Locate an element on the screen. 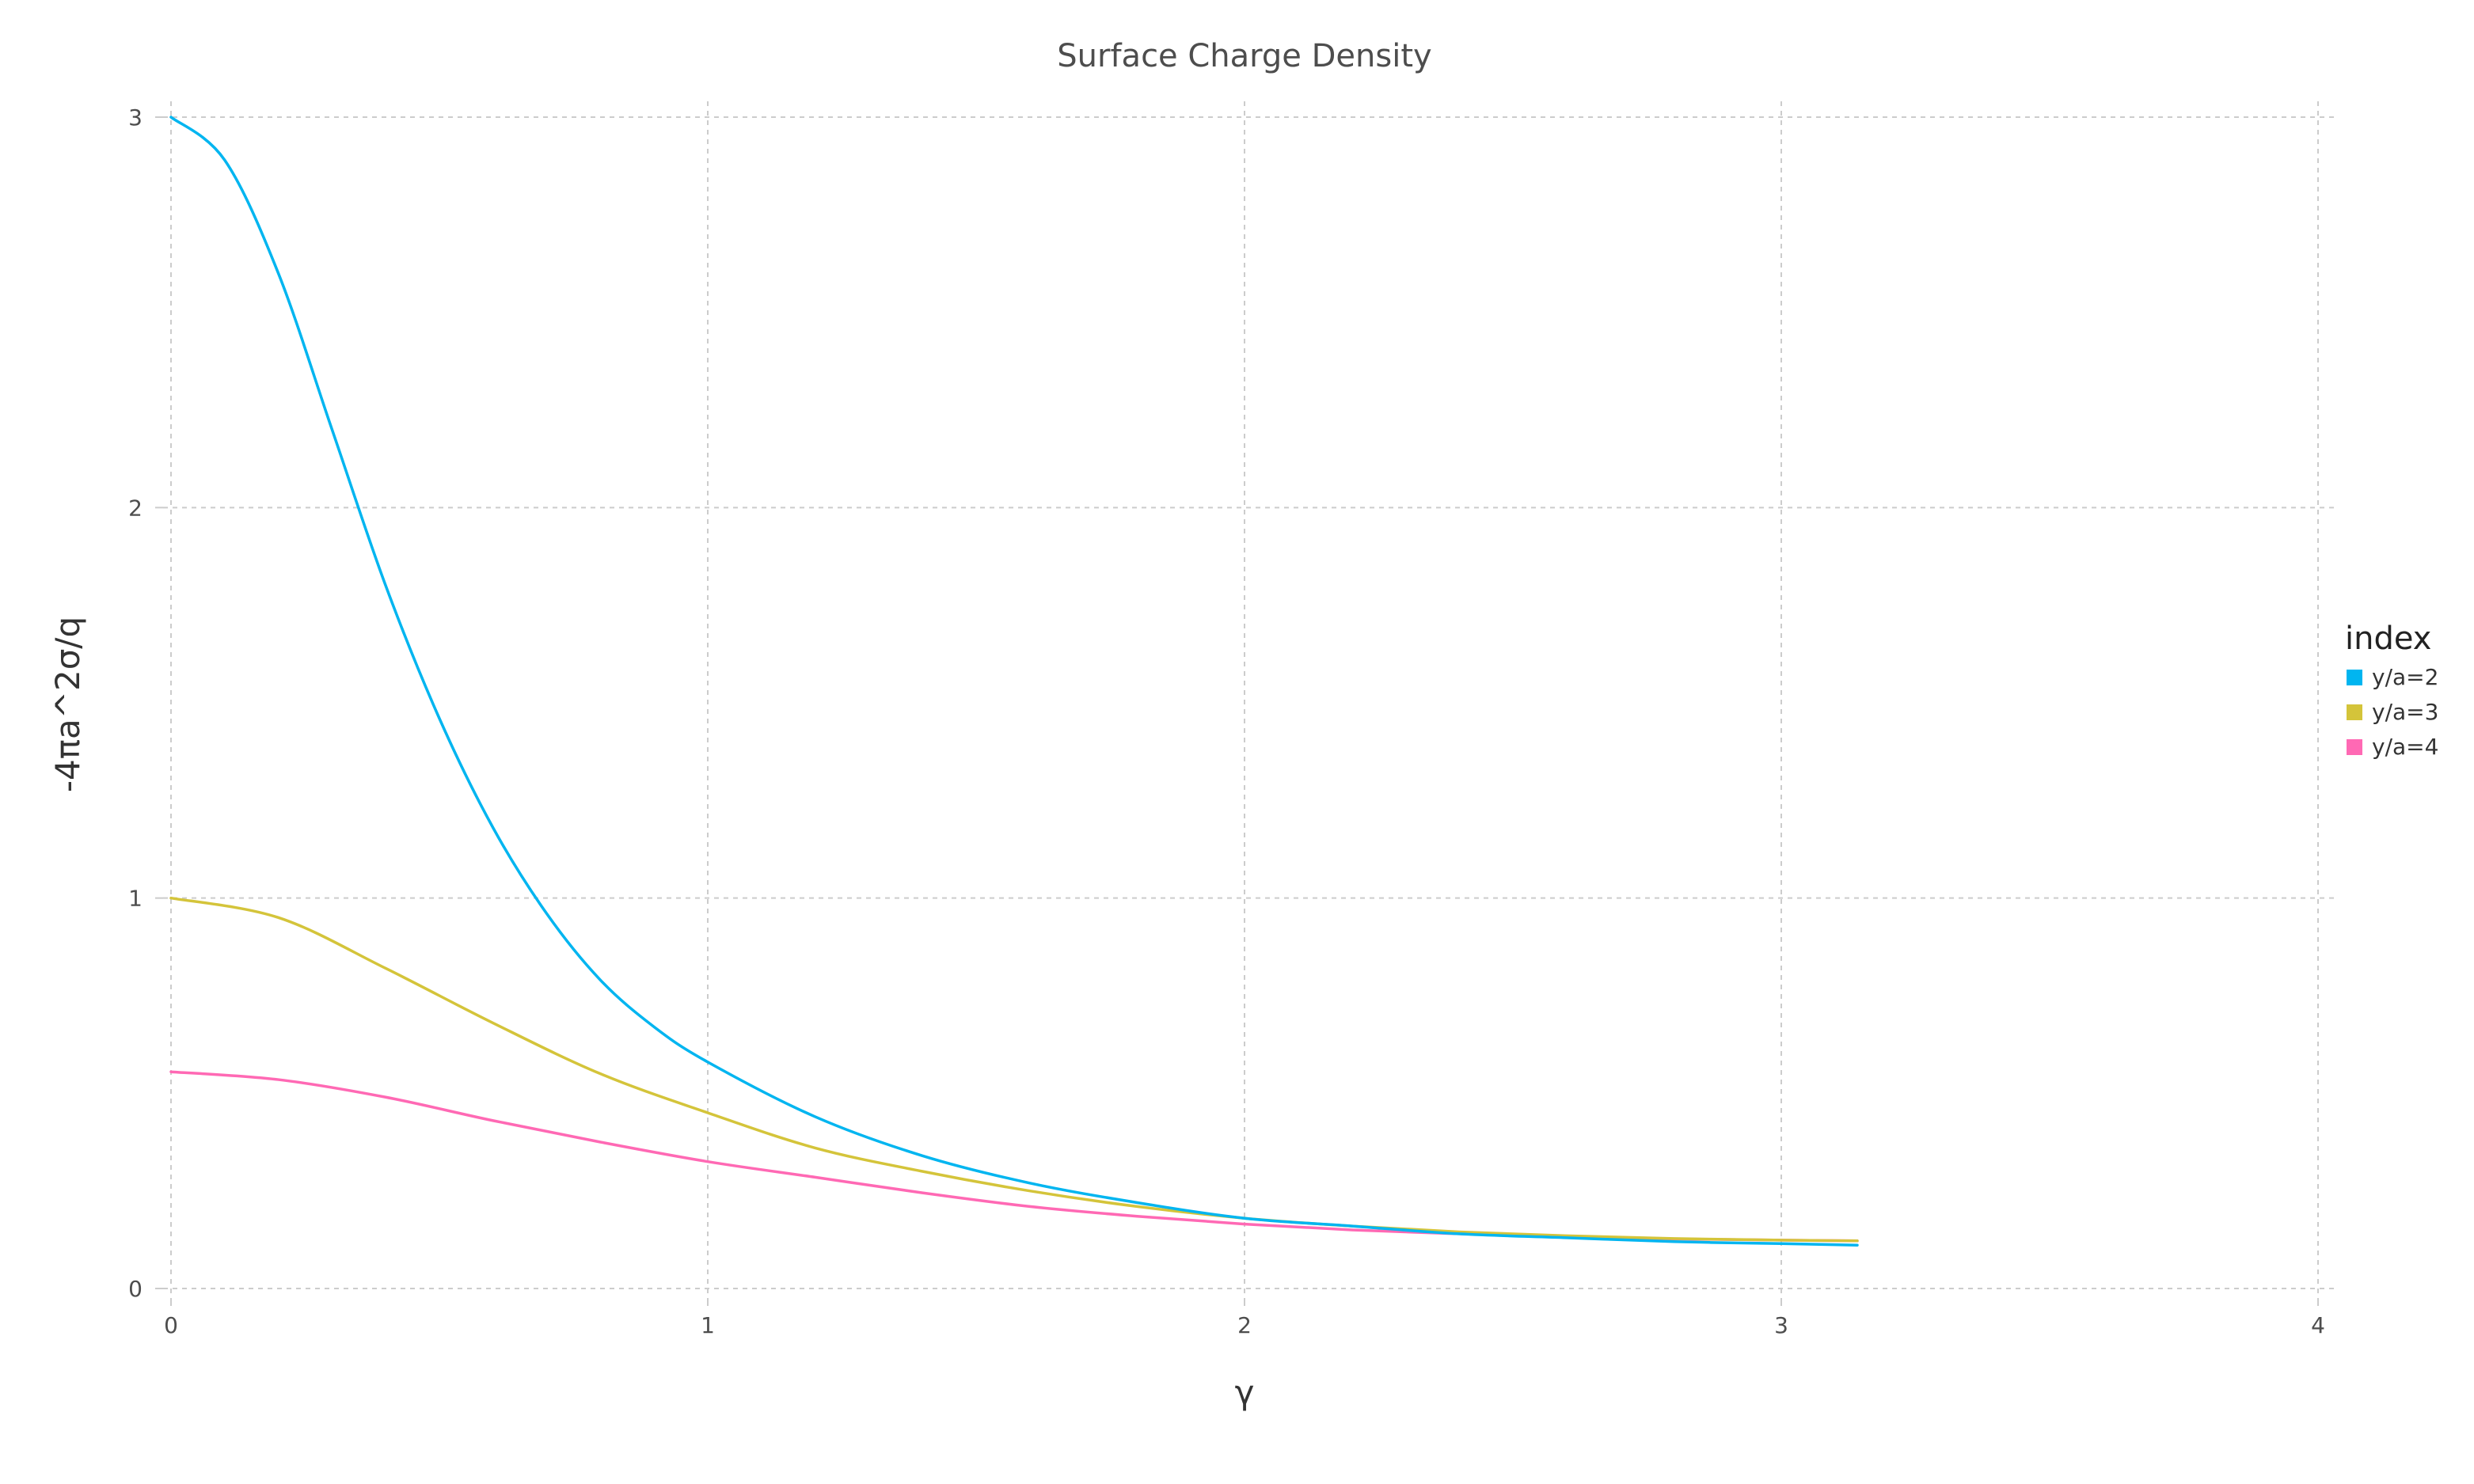 Image resolution: width=2474 pixels, height=1484 pixels. legend-label: y/a=4 is located at coordinates (2405, 747).